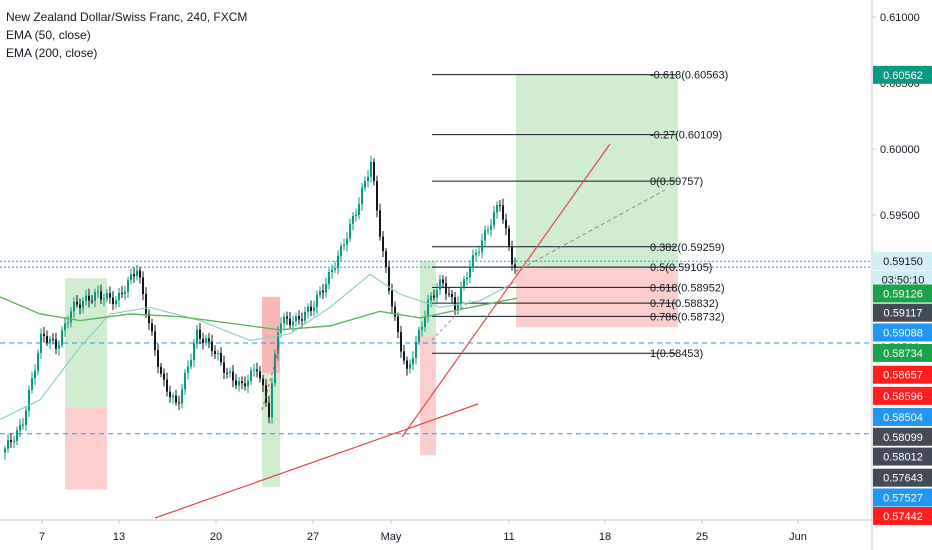 The height and width of the screenshot is (550, 932). Describe the element at coordinates (605, 537) in the screenshot. I see `x-tick-label-6: 18` at that location.